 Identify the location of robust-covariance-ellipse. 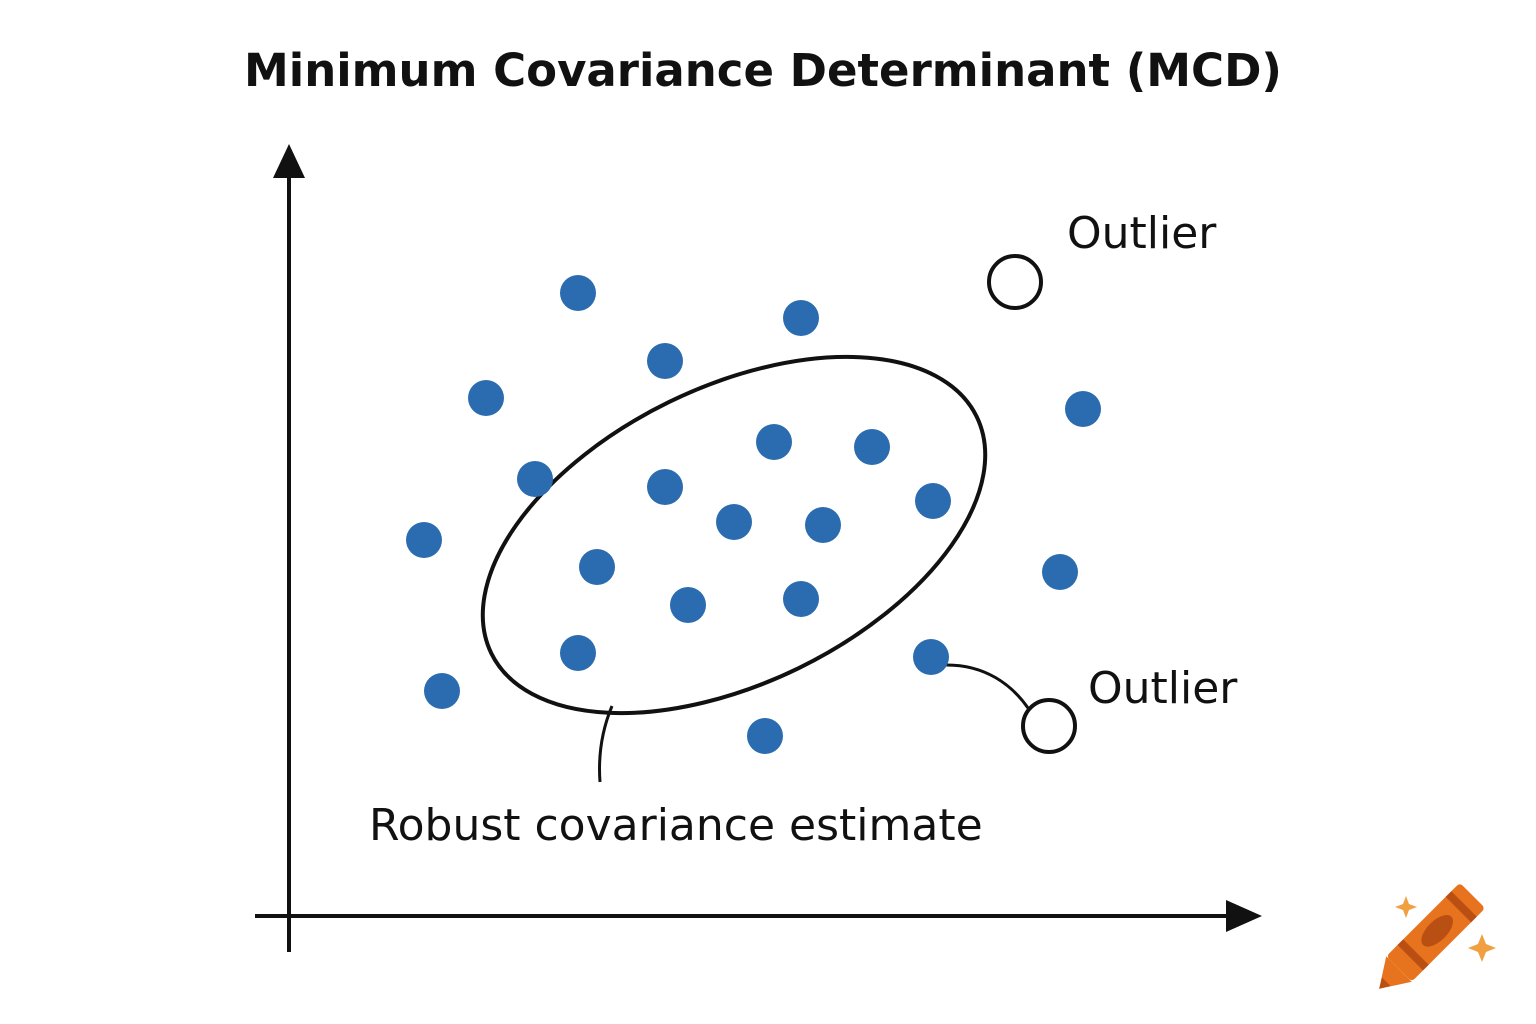
(734, 535).